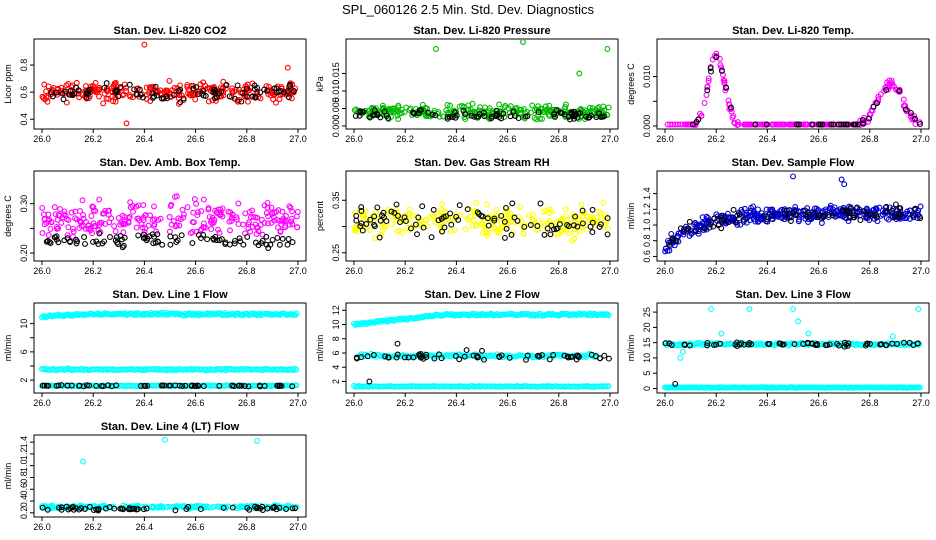  What do you see at coordinates (768, 139) in the screenshot?
I see `x-tick-label: 26.4` at bounding box center [768, 139].